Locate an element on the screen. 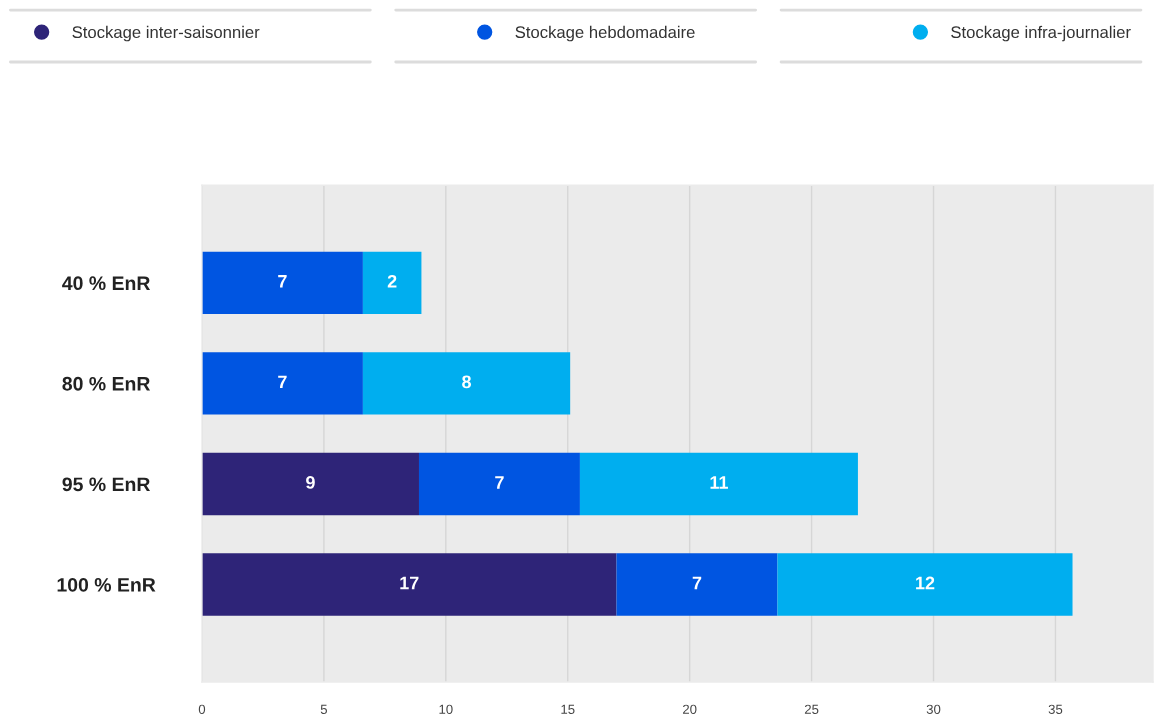  legend-label: Stockage hebdomadaire is located at coordinates (605, 33).